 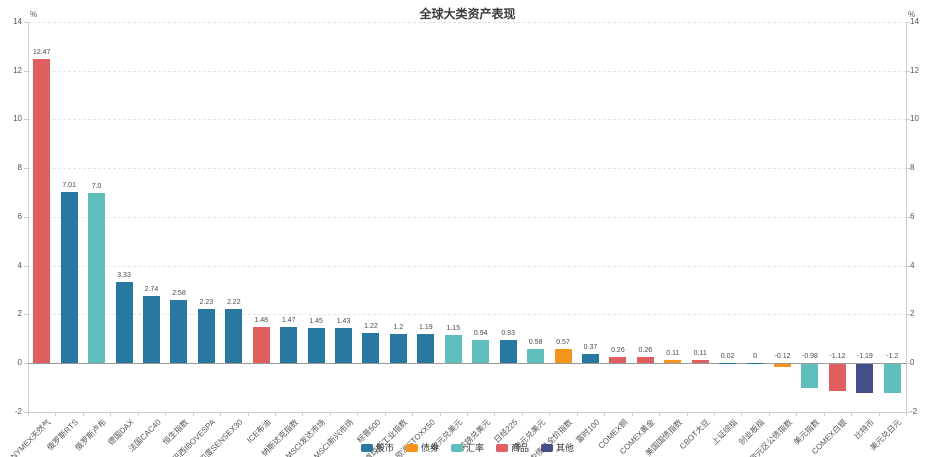 What do you see at coordinates (810, 376) in the screenshot?
I see `bar-美元指数` at bounding box center [810, 376].